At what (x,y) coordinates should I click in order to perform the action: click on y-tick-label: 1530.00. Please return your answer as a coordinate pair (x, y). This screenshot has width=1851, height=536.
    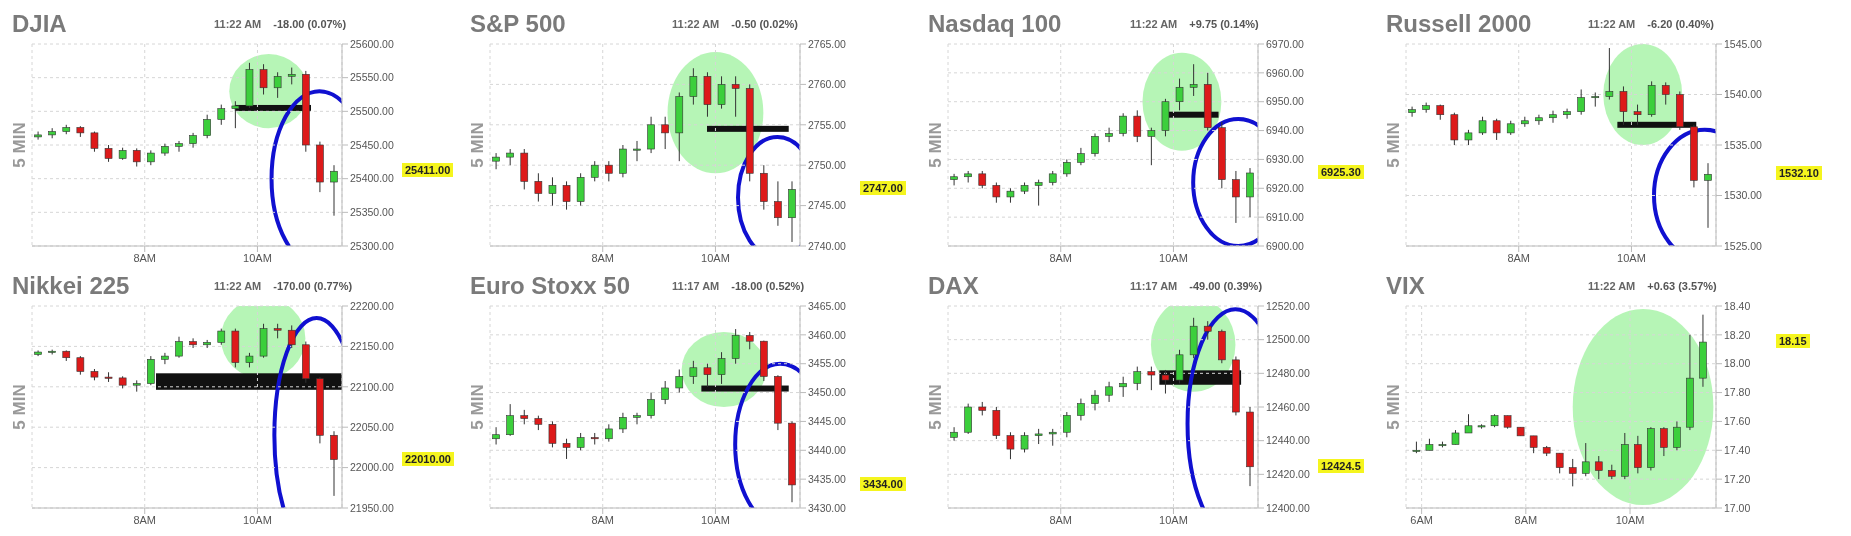
    Looking at the image, I should click on (1743, 195).